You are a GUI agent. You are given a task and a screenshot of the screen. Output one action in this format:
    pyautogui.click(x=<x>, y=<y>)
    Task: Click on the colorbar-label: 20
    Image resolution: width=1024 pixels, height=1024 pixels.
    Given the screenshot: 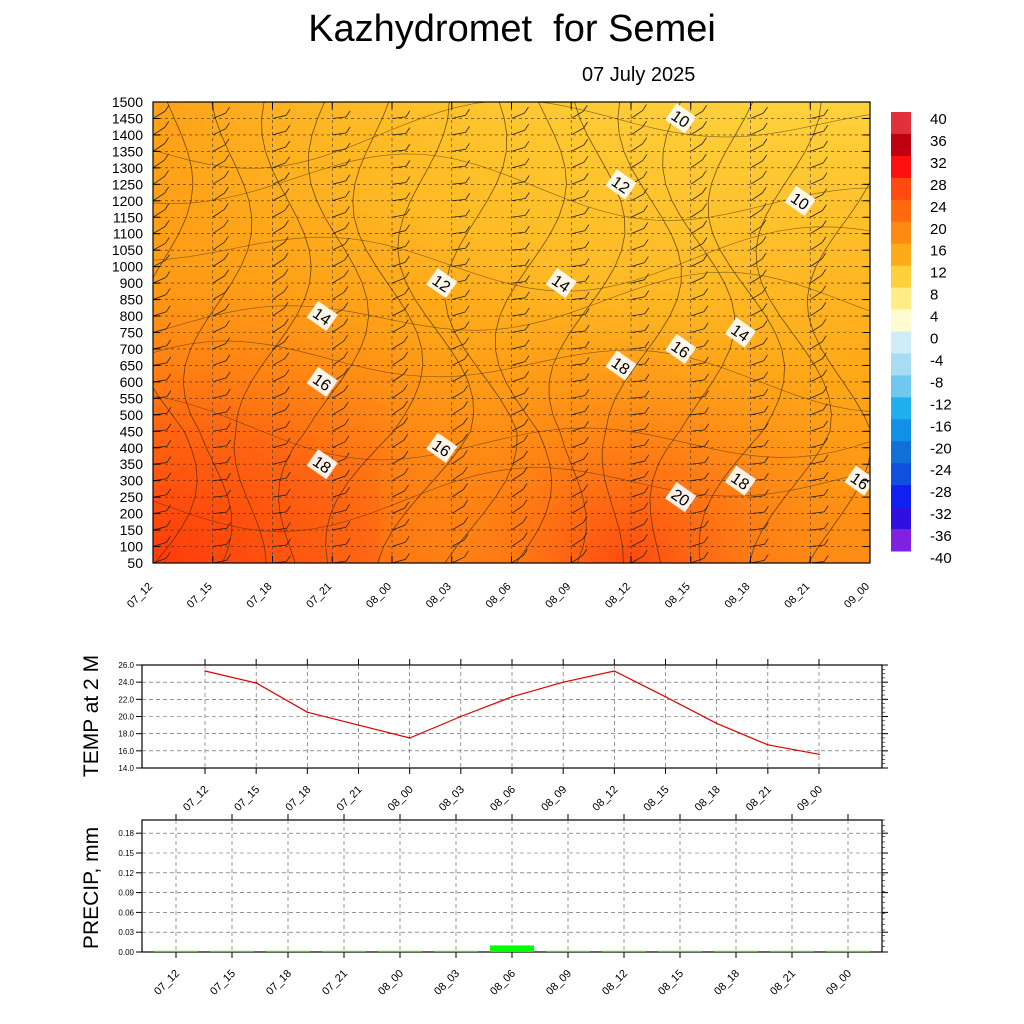 What is the action you would take?
    pyautogui.click(x=938, y=229)
    